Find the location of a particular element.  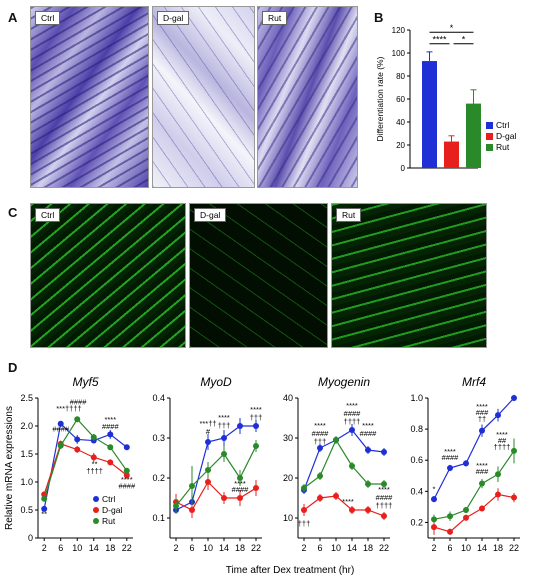

panel-letter-a: A is located at coordinates (13, 17).